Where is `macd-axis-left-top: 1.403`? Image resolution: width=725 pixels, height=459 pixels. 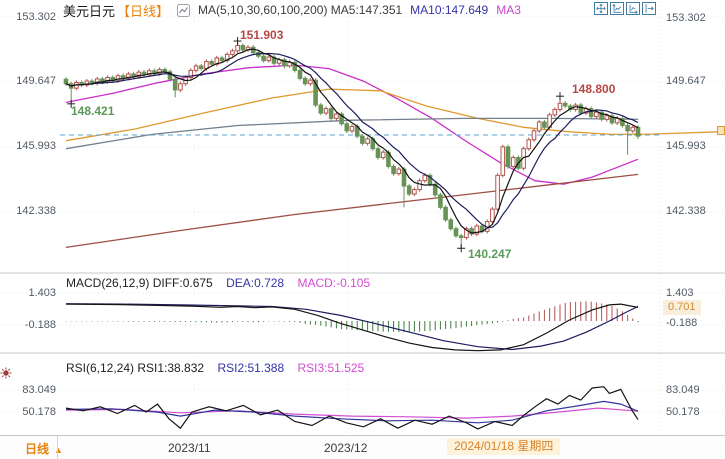
macd-axis-left-top: 1.403 is located at coordinates (42, 293).